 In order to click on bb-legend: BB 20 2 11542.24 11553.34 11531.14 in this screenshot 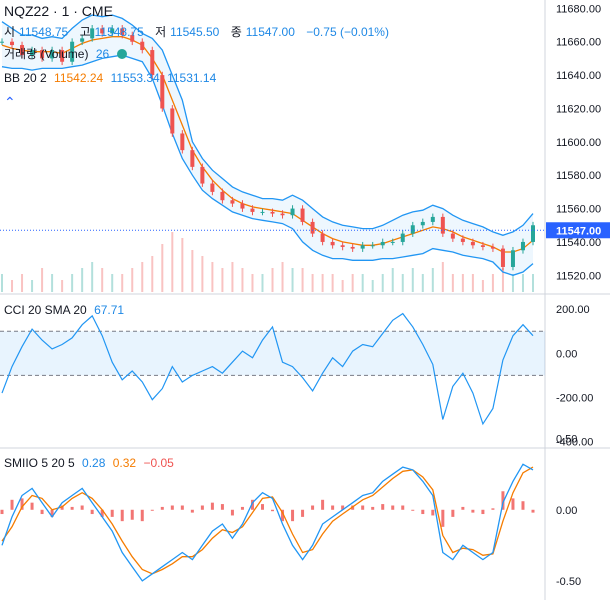, I will do `click(112, 78)`.